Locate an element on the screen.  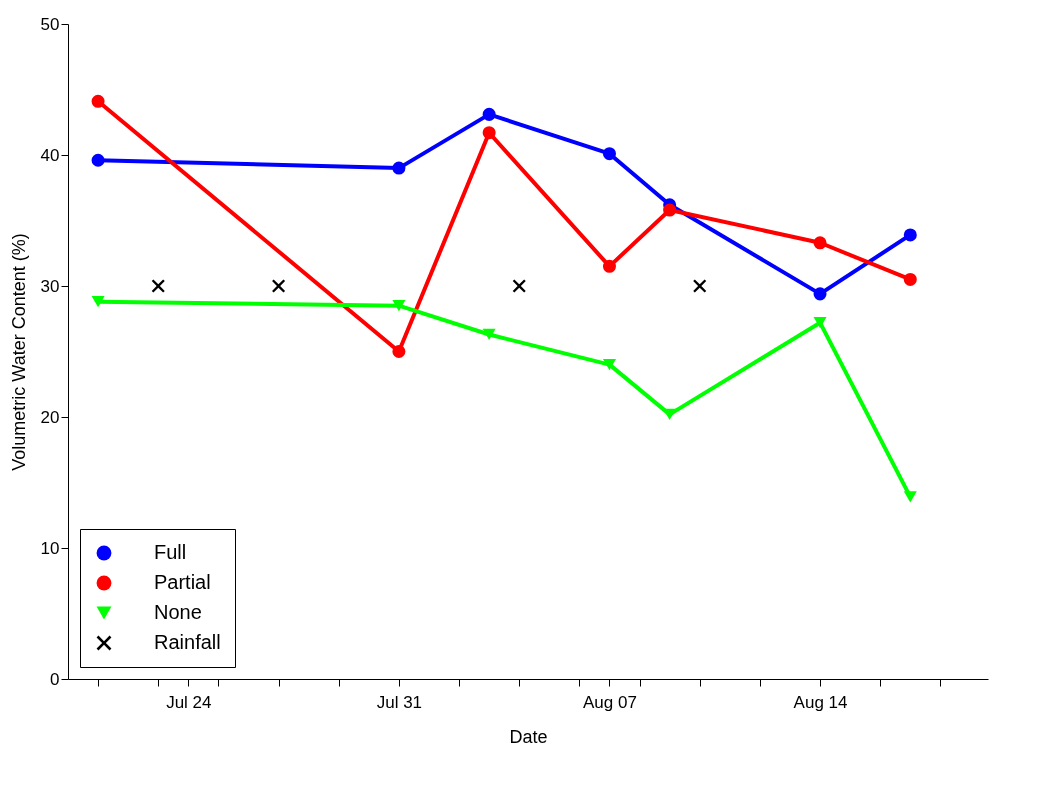
y-tick-label: 0 is located at coordinates (55, 679).